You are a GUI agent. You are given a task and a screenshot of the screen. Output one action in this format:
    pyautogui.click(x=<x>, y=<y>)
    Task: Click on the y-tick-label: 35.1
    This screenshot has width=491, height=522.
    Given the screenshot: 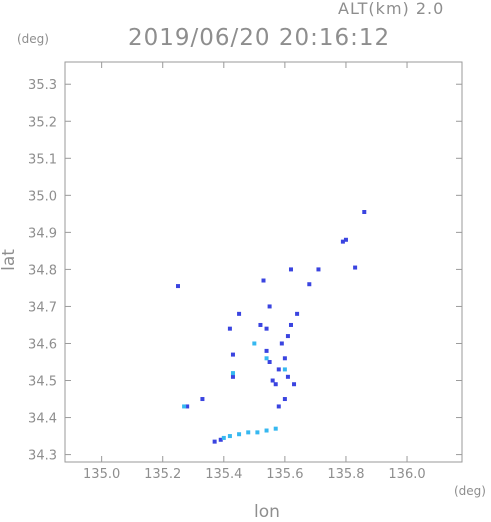 What is the action you would take?
    pyautogui.click(x=42, y=159)
    